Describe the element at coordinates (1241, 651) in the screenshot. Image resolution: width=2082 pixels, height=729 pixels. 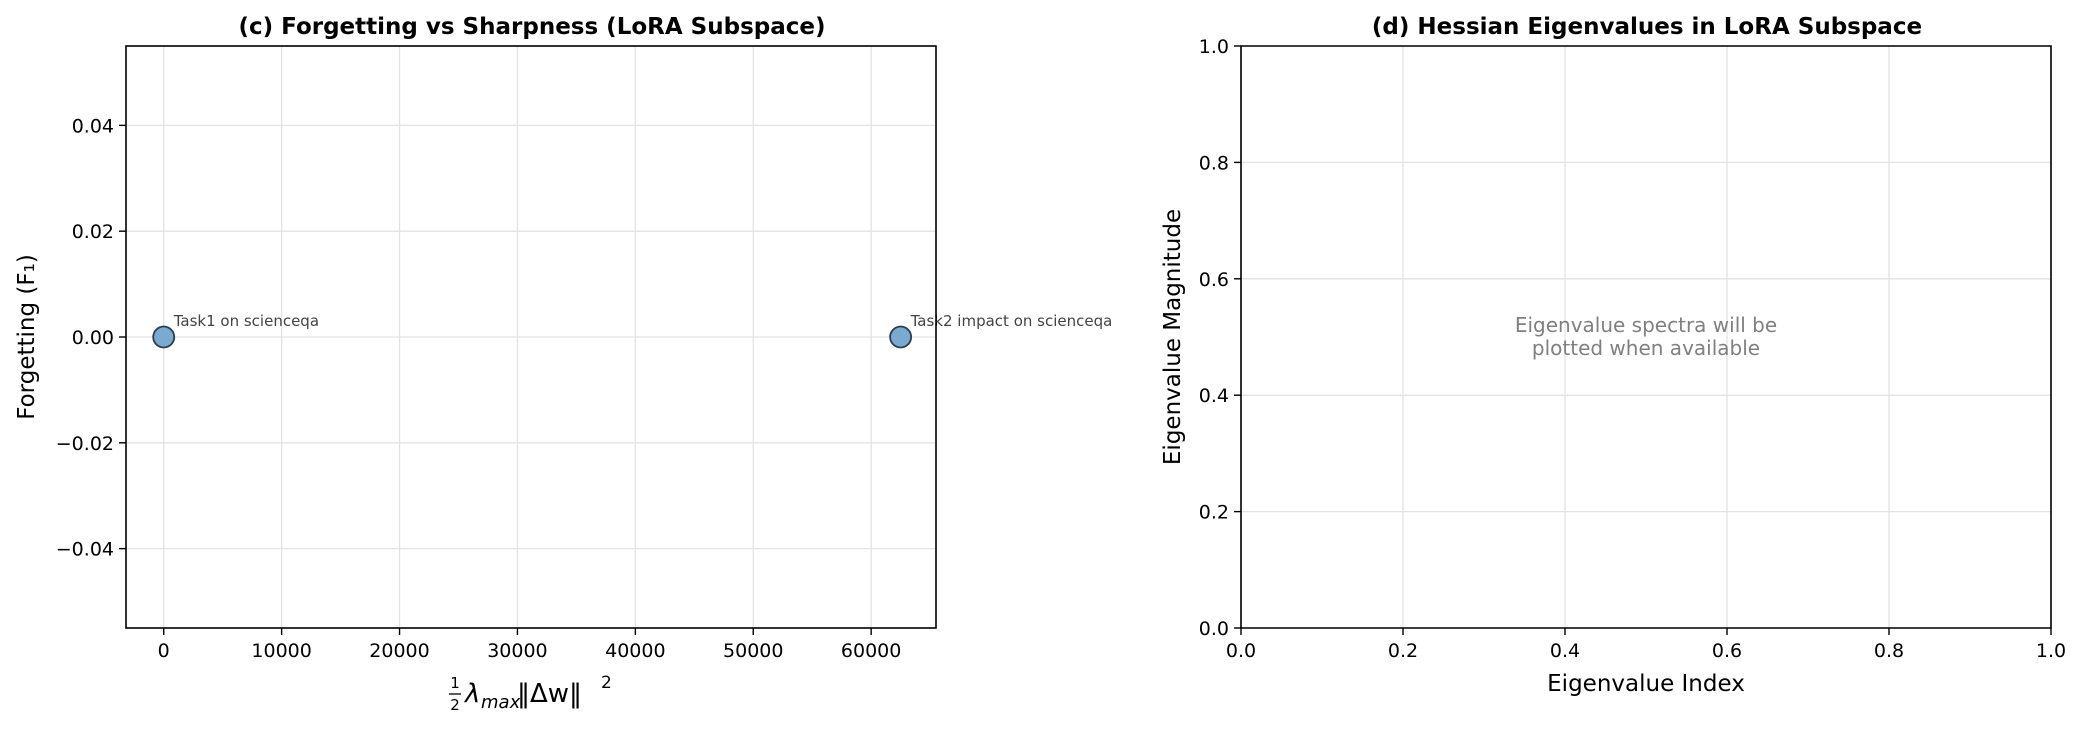
I see `x-tick-label: 0.0` at that location.